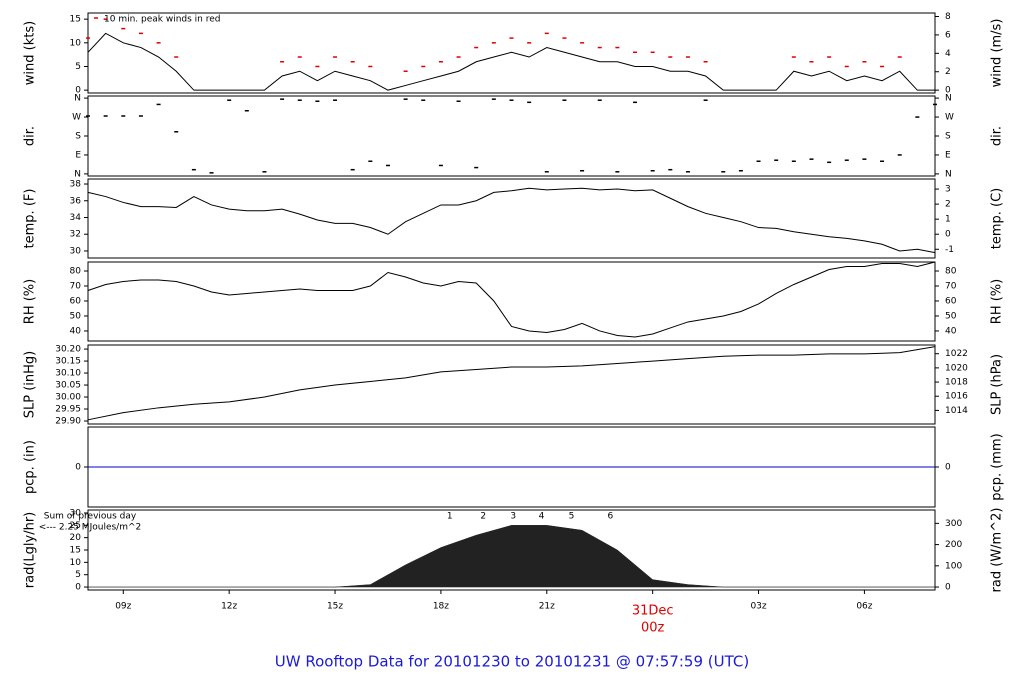  What do you see at coordinates (76, 43) in the screenshot?
I see `y-tick-label: 10` at bounding box center [76, 43].